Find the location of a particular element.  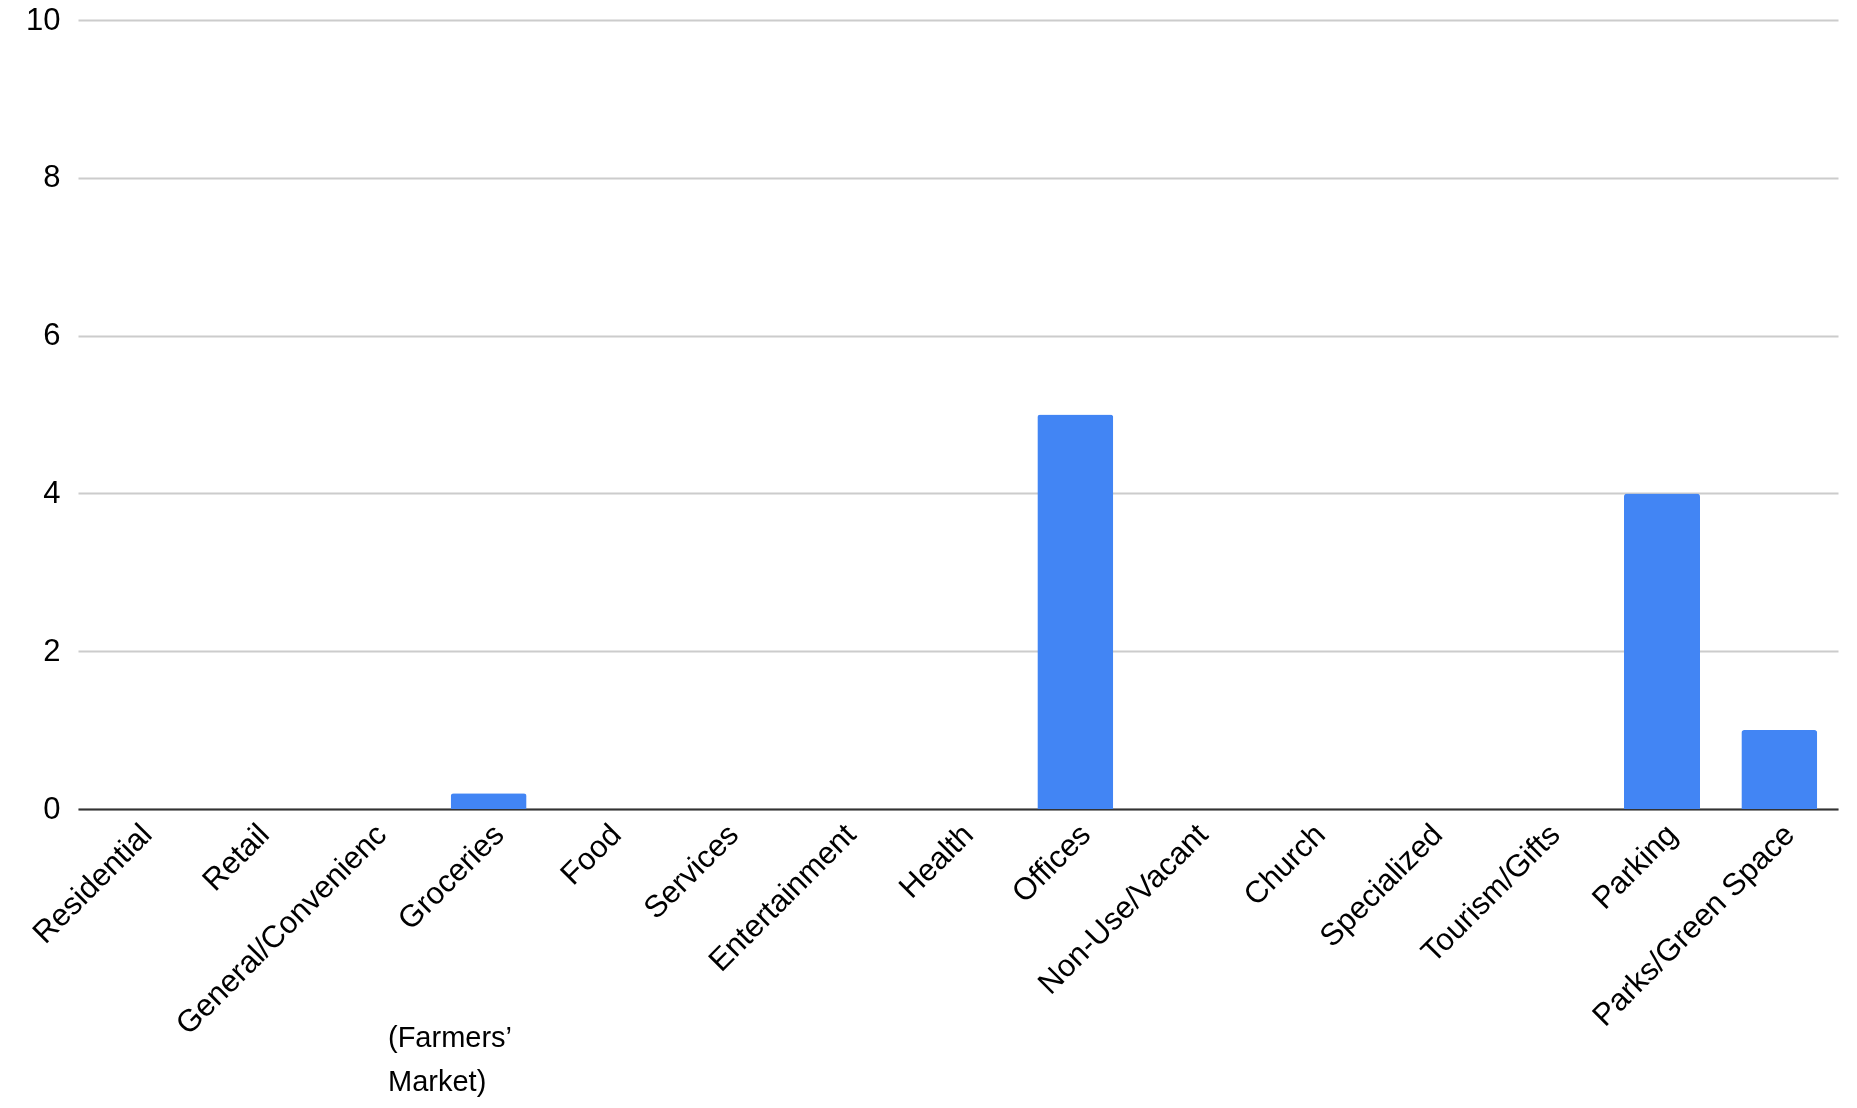

y-tick-label: 6 is located at coordinates (52, 335).